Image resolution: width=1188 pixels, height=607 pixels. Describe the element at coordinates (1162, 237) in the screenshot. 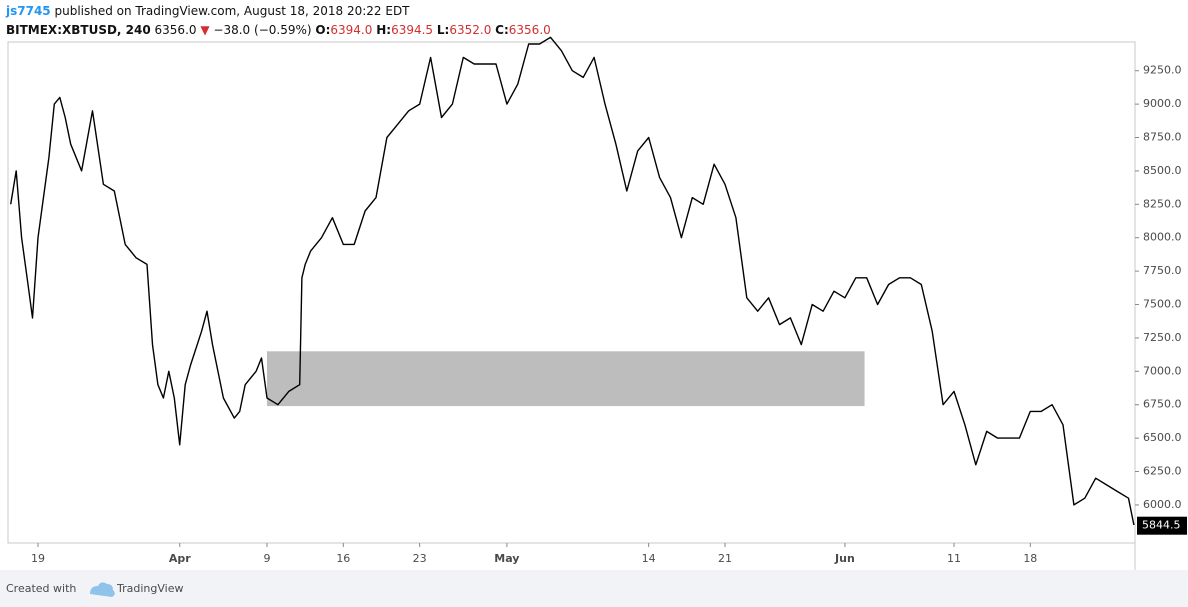

I see `y-tick-label: 8000.0` at that location.